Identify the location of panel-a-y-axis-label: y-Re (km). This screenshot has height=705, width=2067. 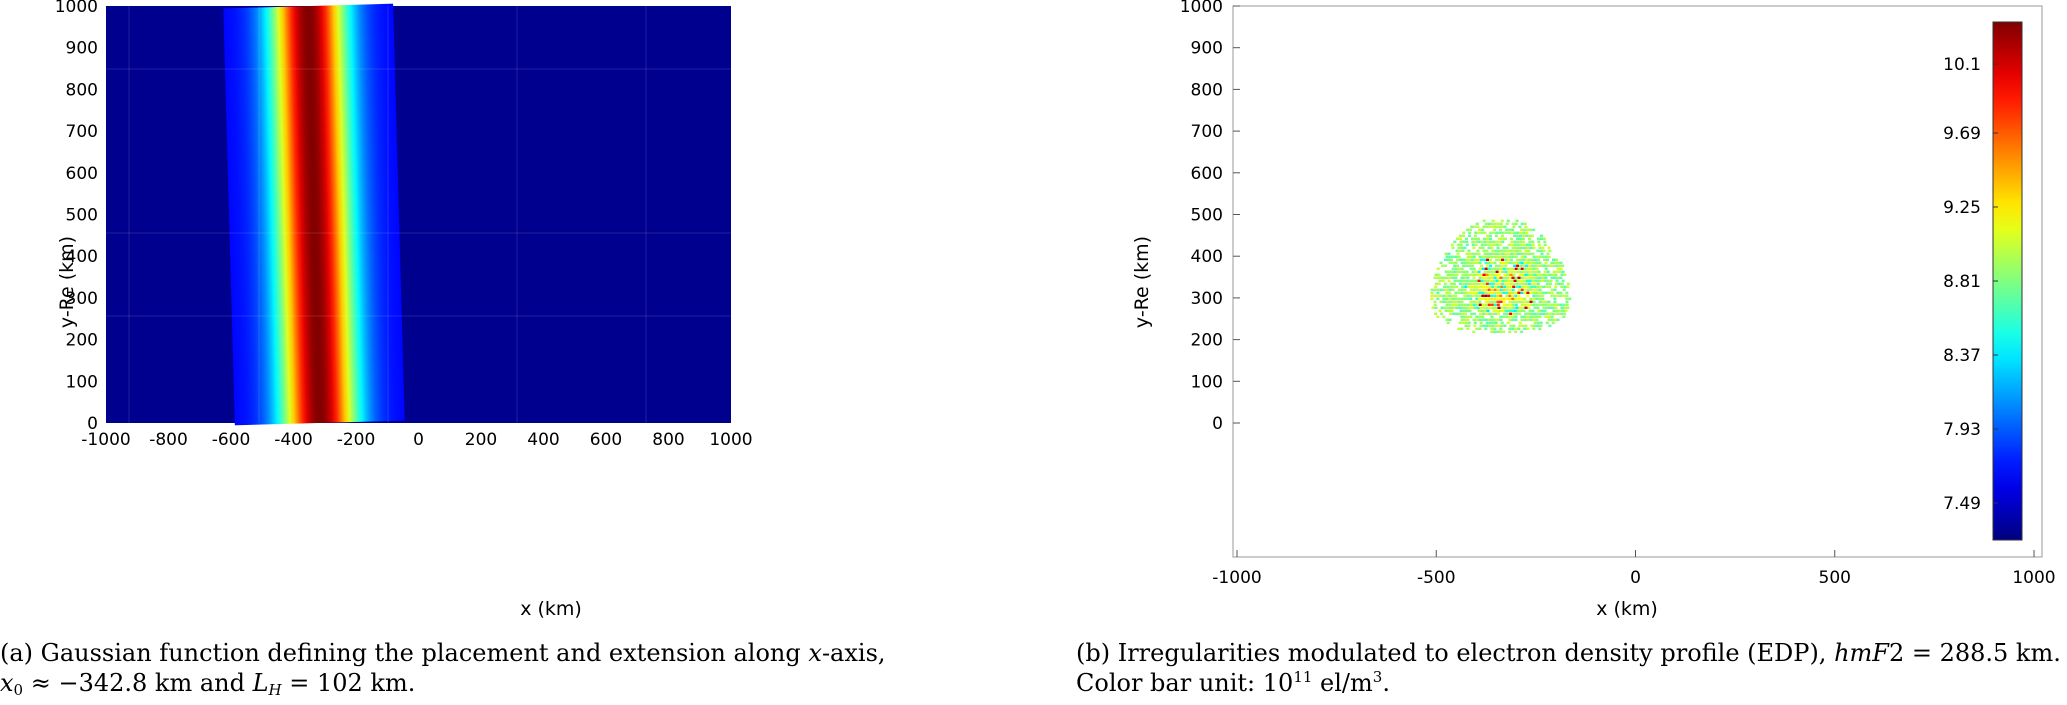
(67, 282).